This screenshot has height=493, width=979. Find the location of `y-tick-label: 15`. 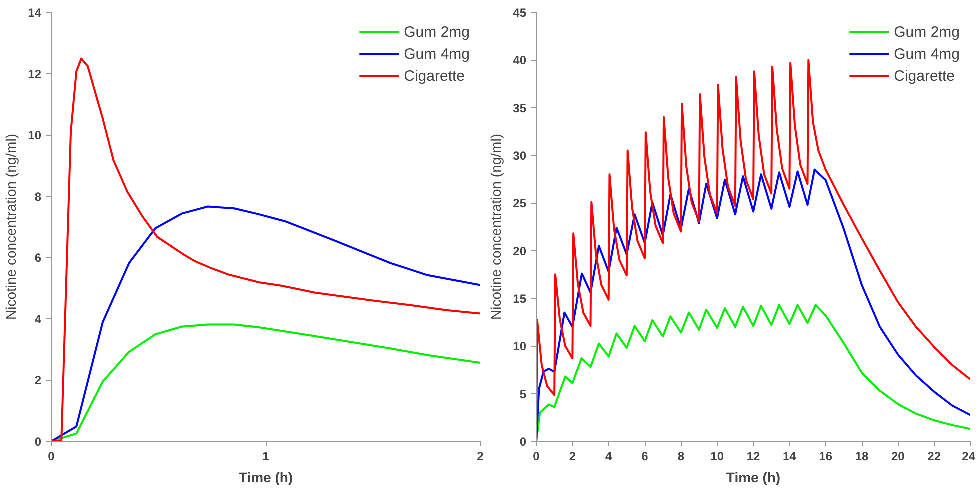

y-tick-label: 15 is located at coordinates (520, 299).